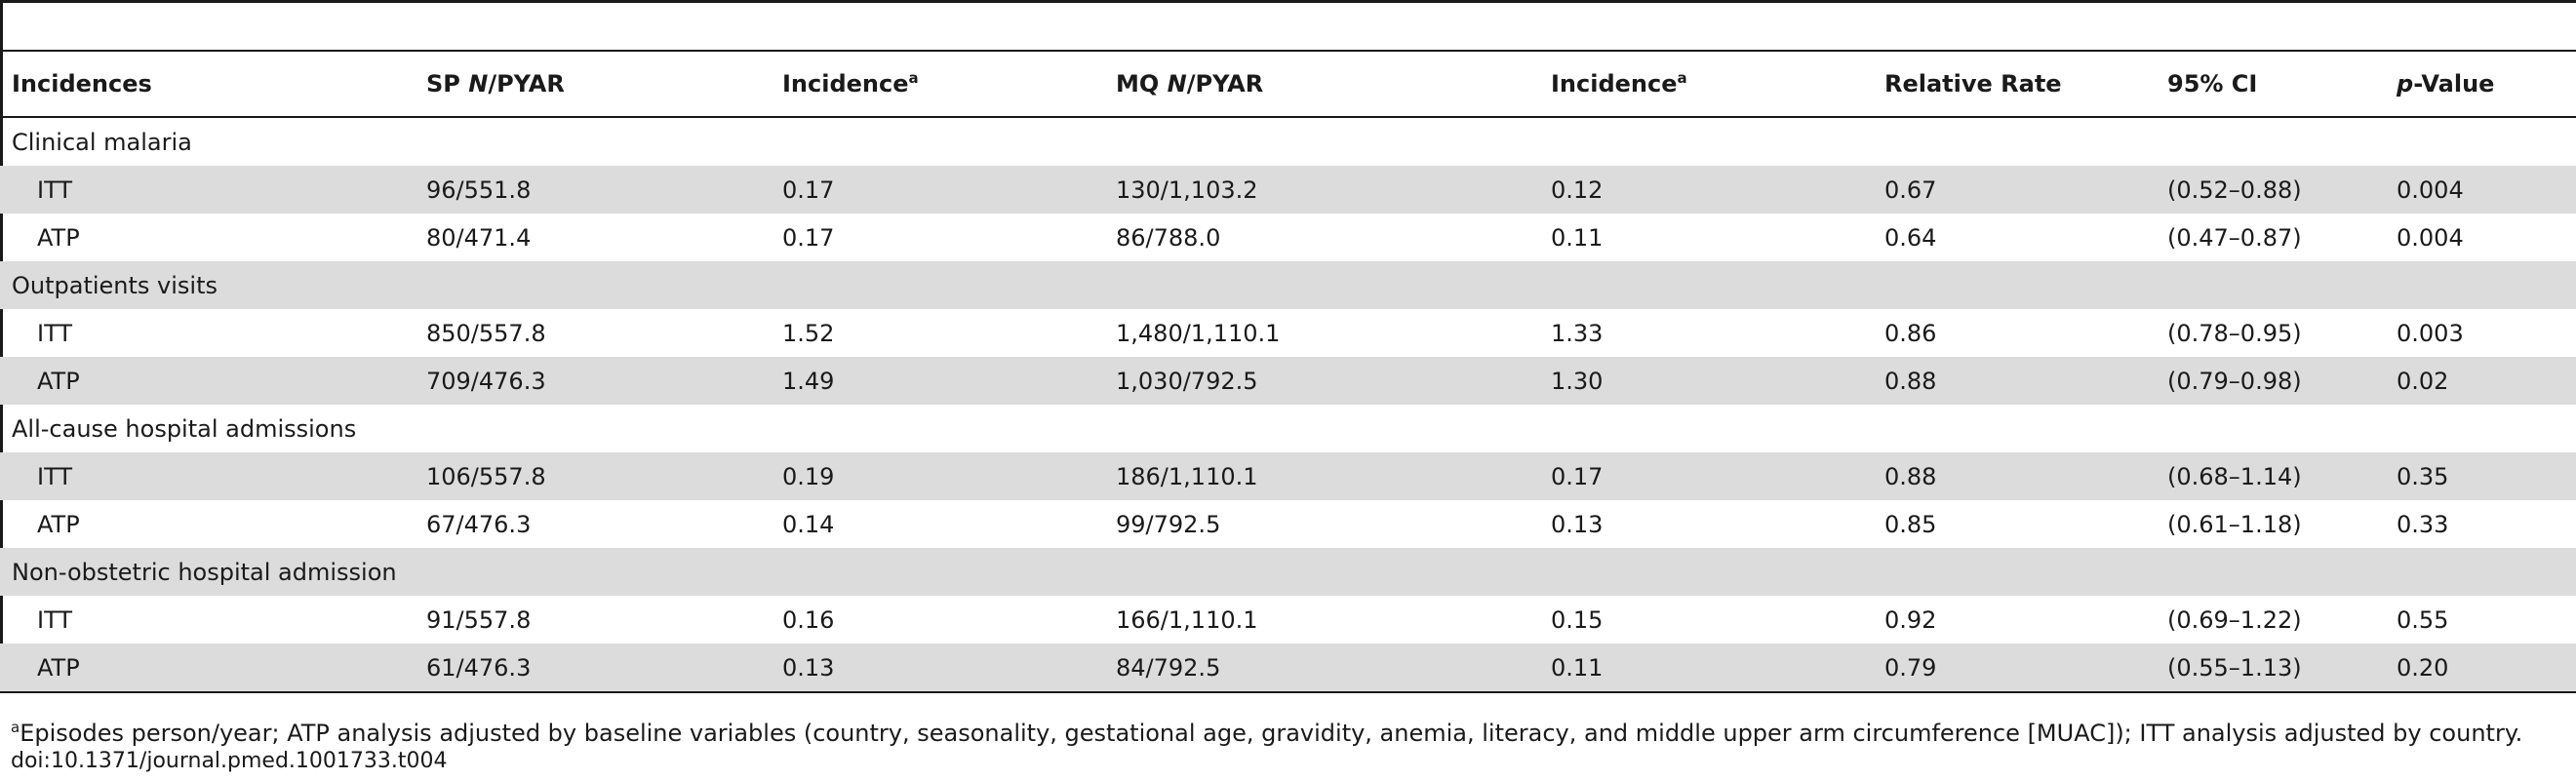  Describe the element at coordinates (2423, 619) in the screenshot. I see `cell-p-value: 0.55` at that location.